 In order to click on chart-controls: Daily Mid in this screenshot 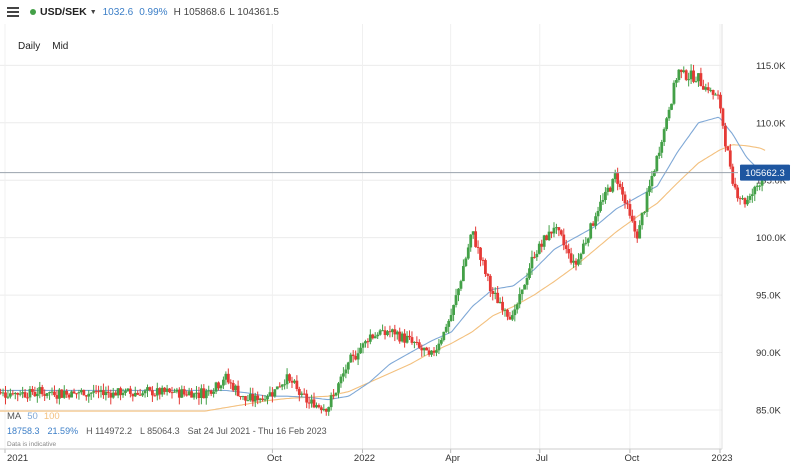, I will do `click(43, 46)`.